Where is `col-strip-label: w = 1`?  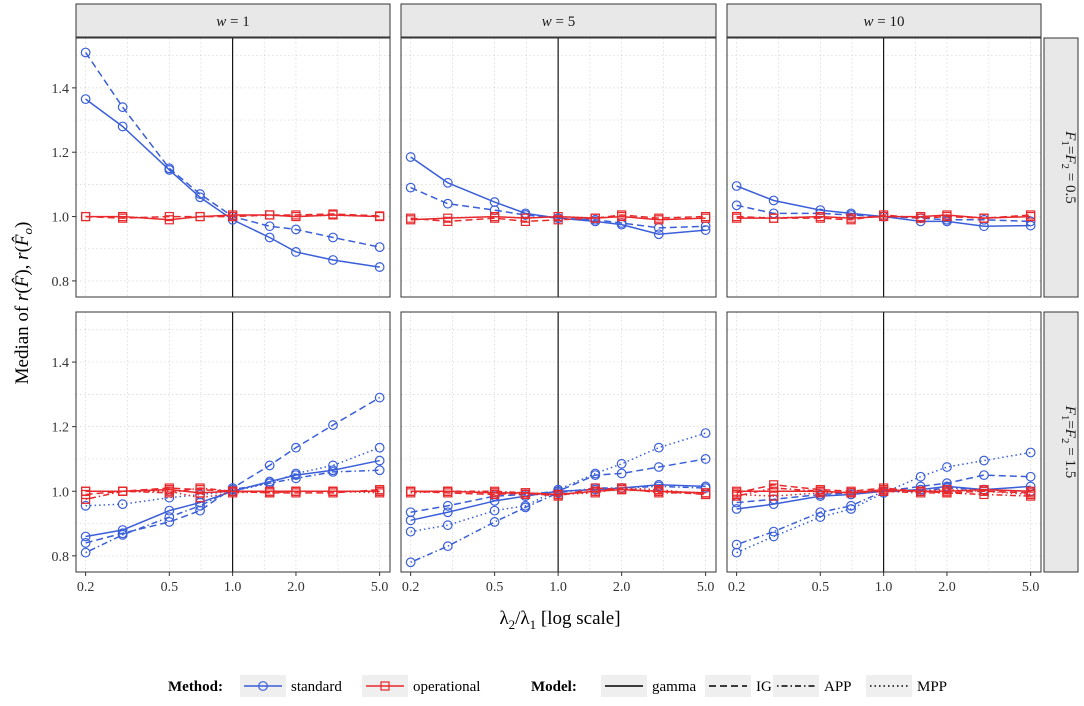 col-strip-label: w = 1 is located at coordinates (232, 22).